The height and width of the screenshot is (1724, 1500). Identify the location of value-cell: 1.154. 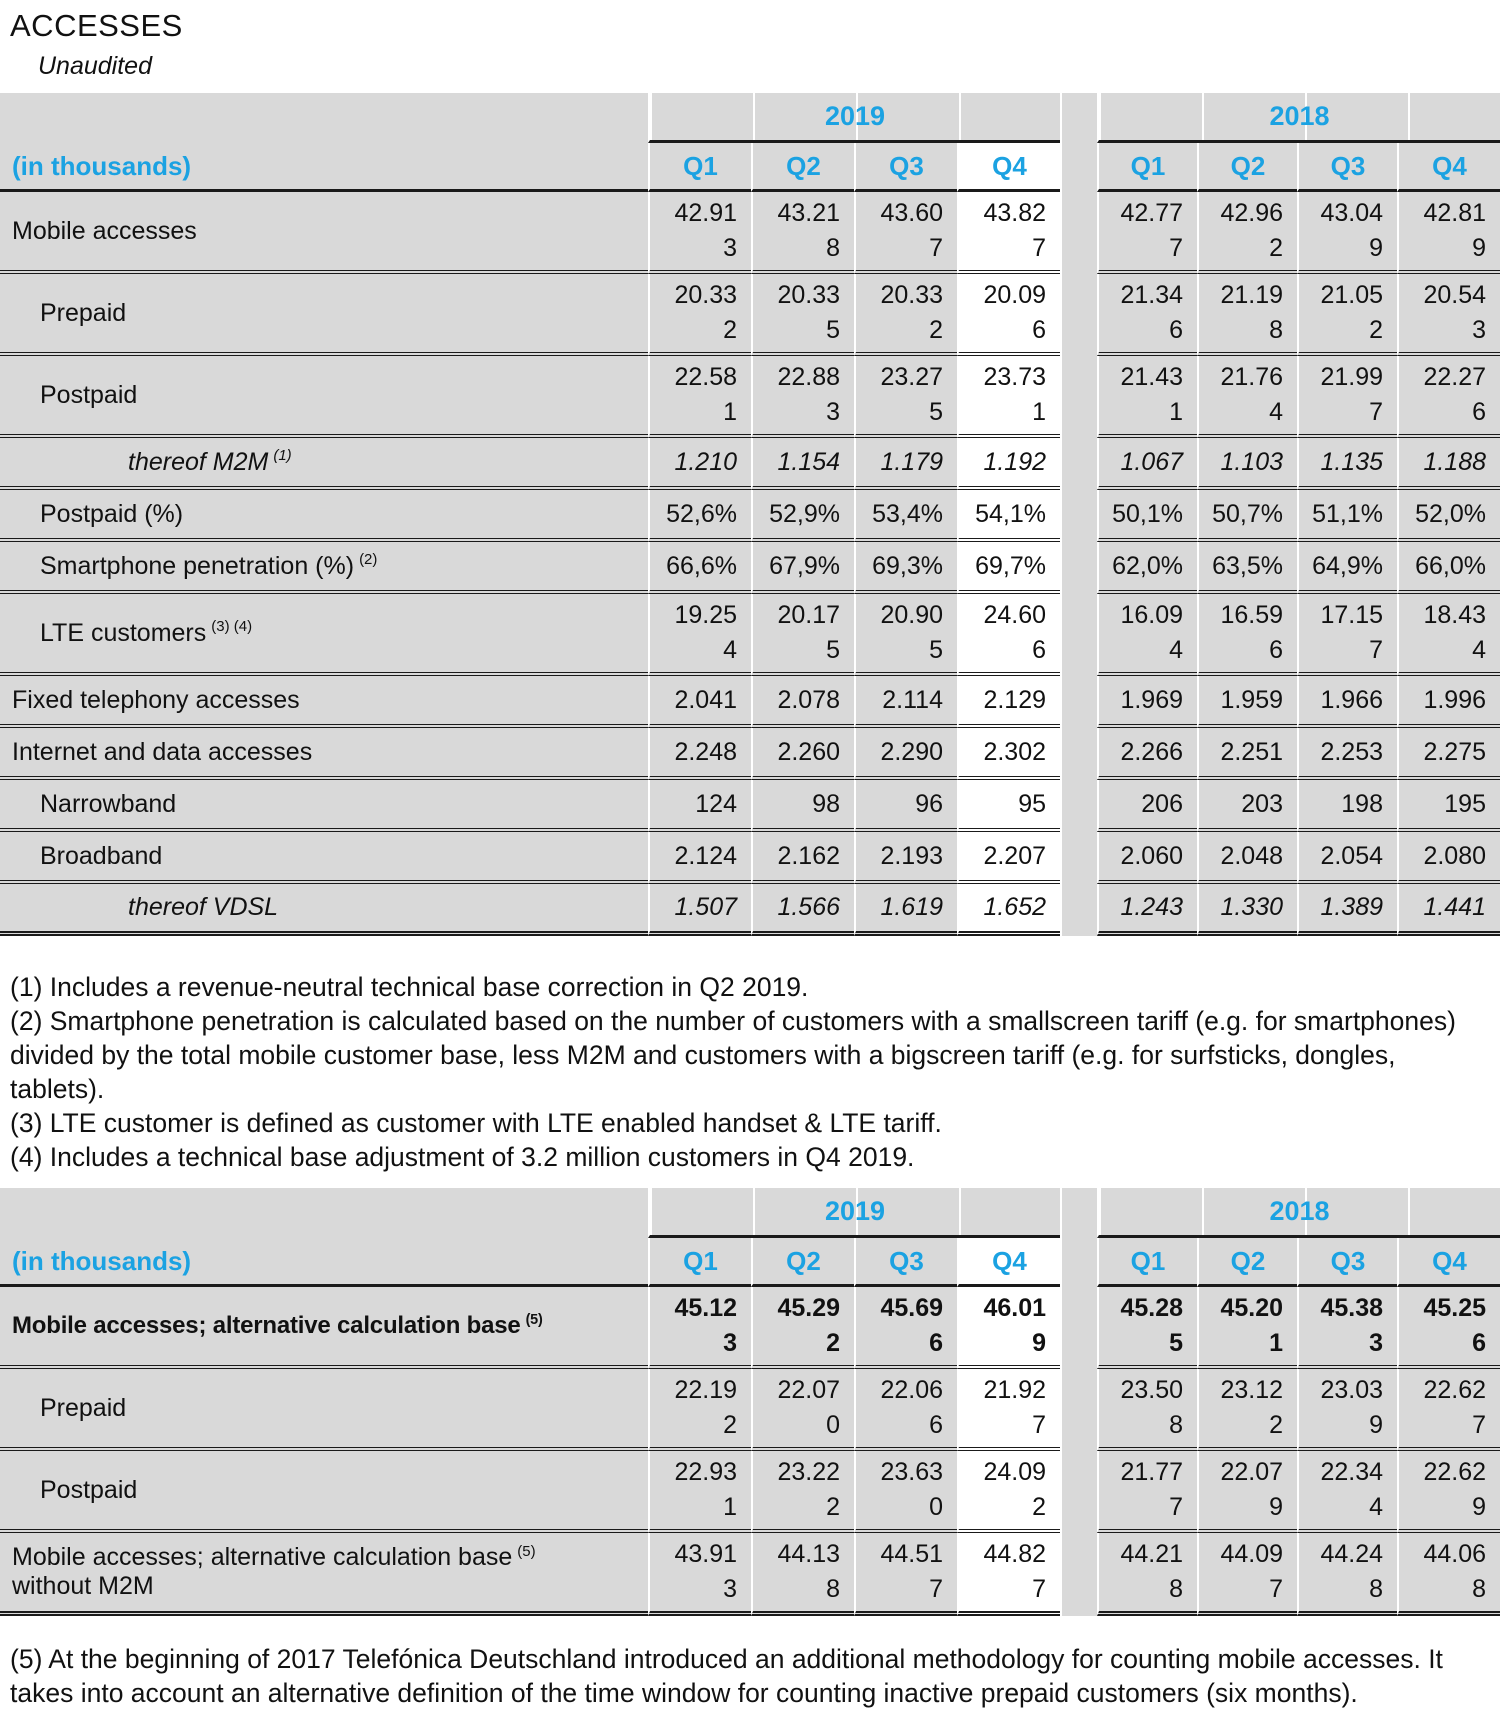
(802, 464).